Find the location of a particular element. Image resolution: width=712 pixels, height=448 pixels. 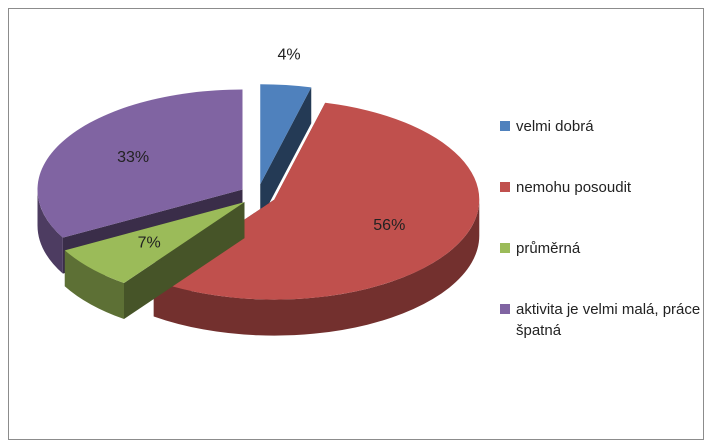

legend-item: aktivita je velmi malá, práce špatná is located at coordinates (602, 320).